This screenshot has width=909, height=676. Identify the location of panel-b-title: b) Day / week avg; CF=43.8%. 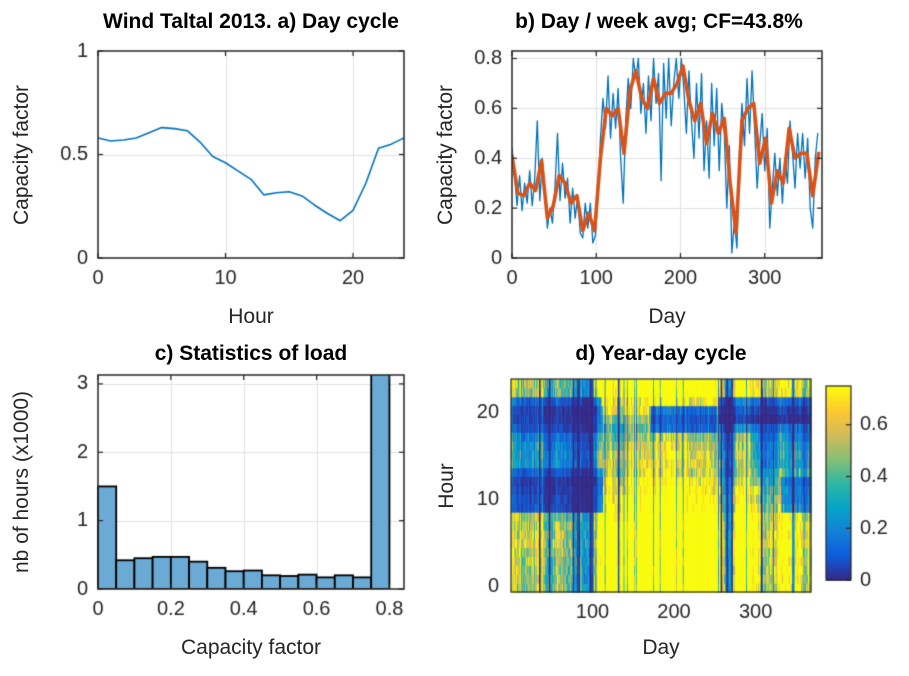
(659, 21).